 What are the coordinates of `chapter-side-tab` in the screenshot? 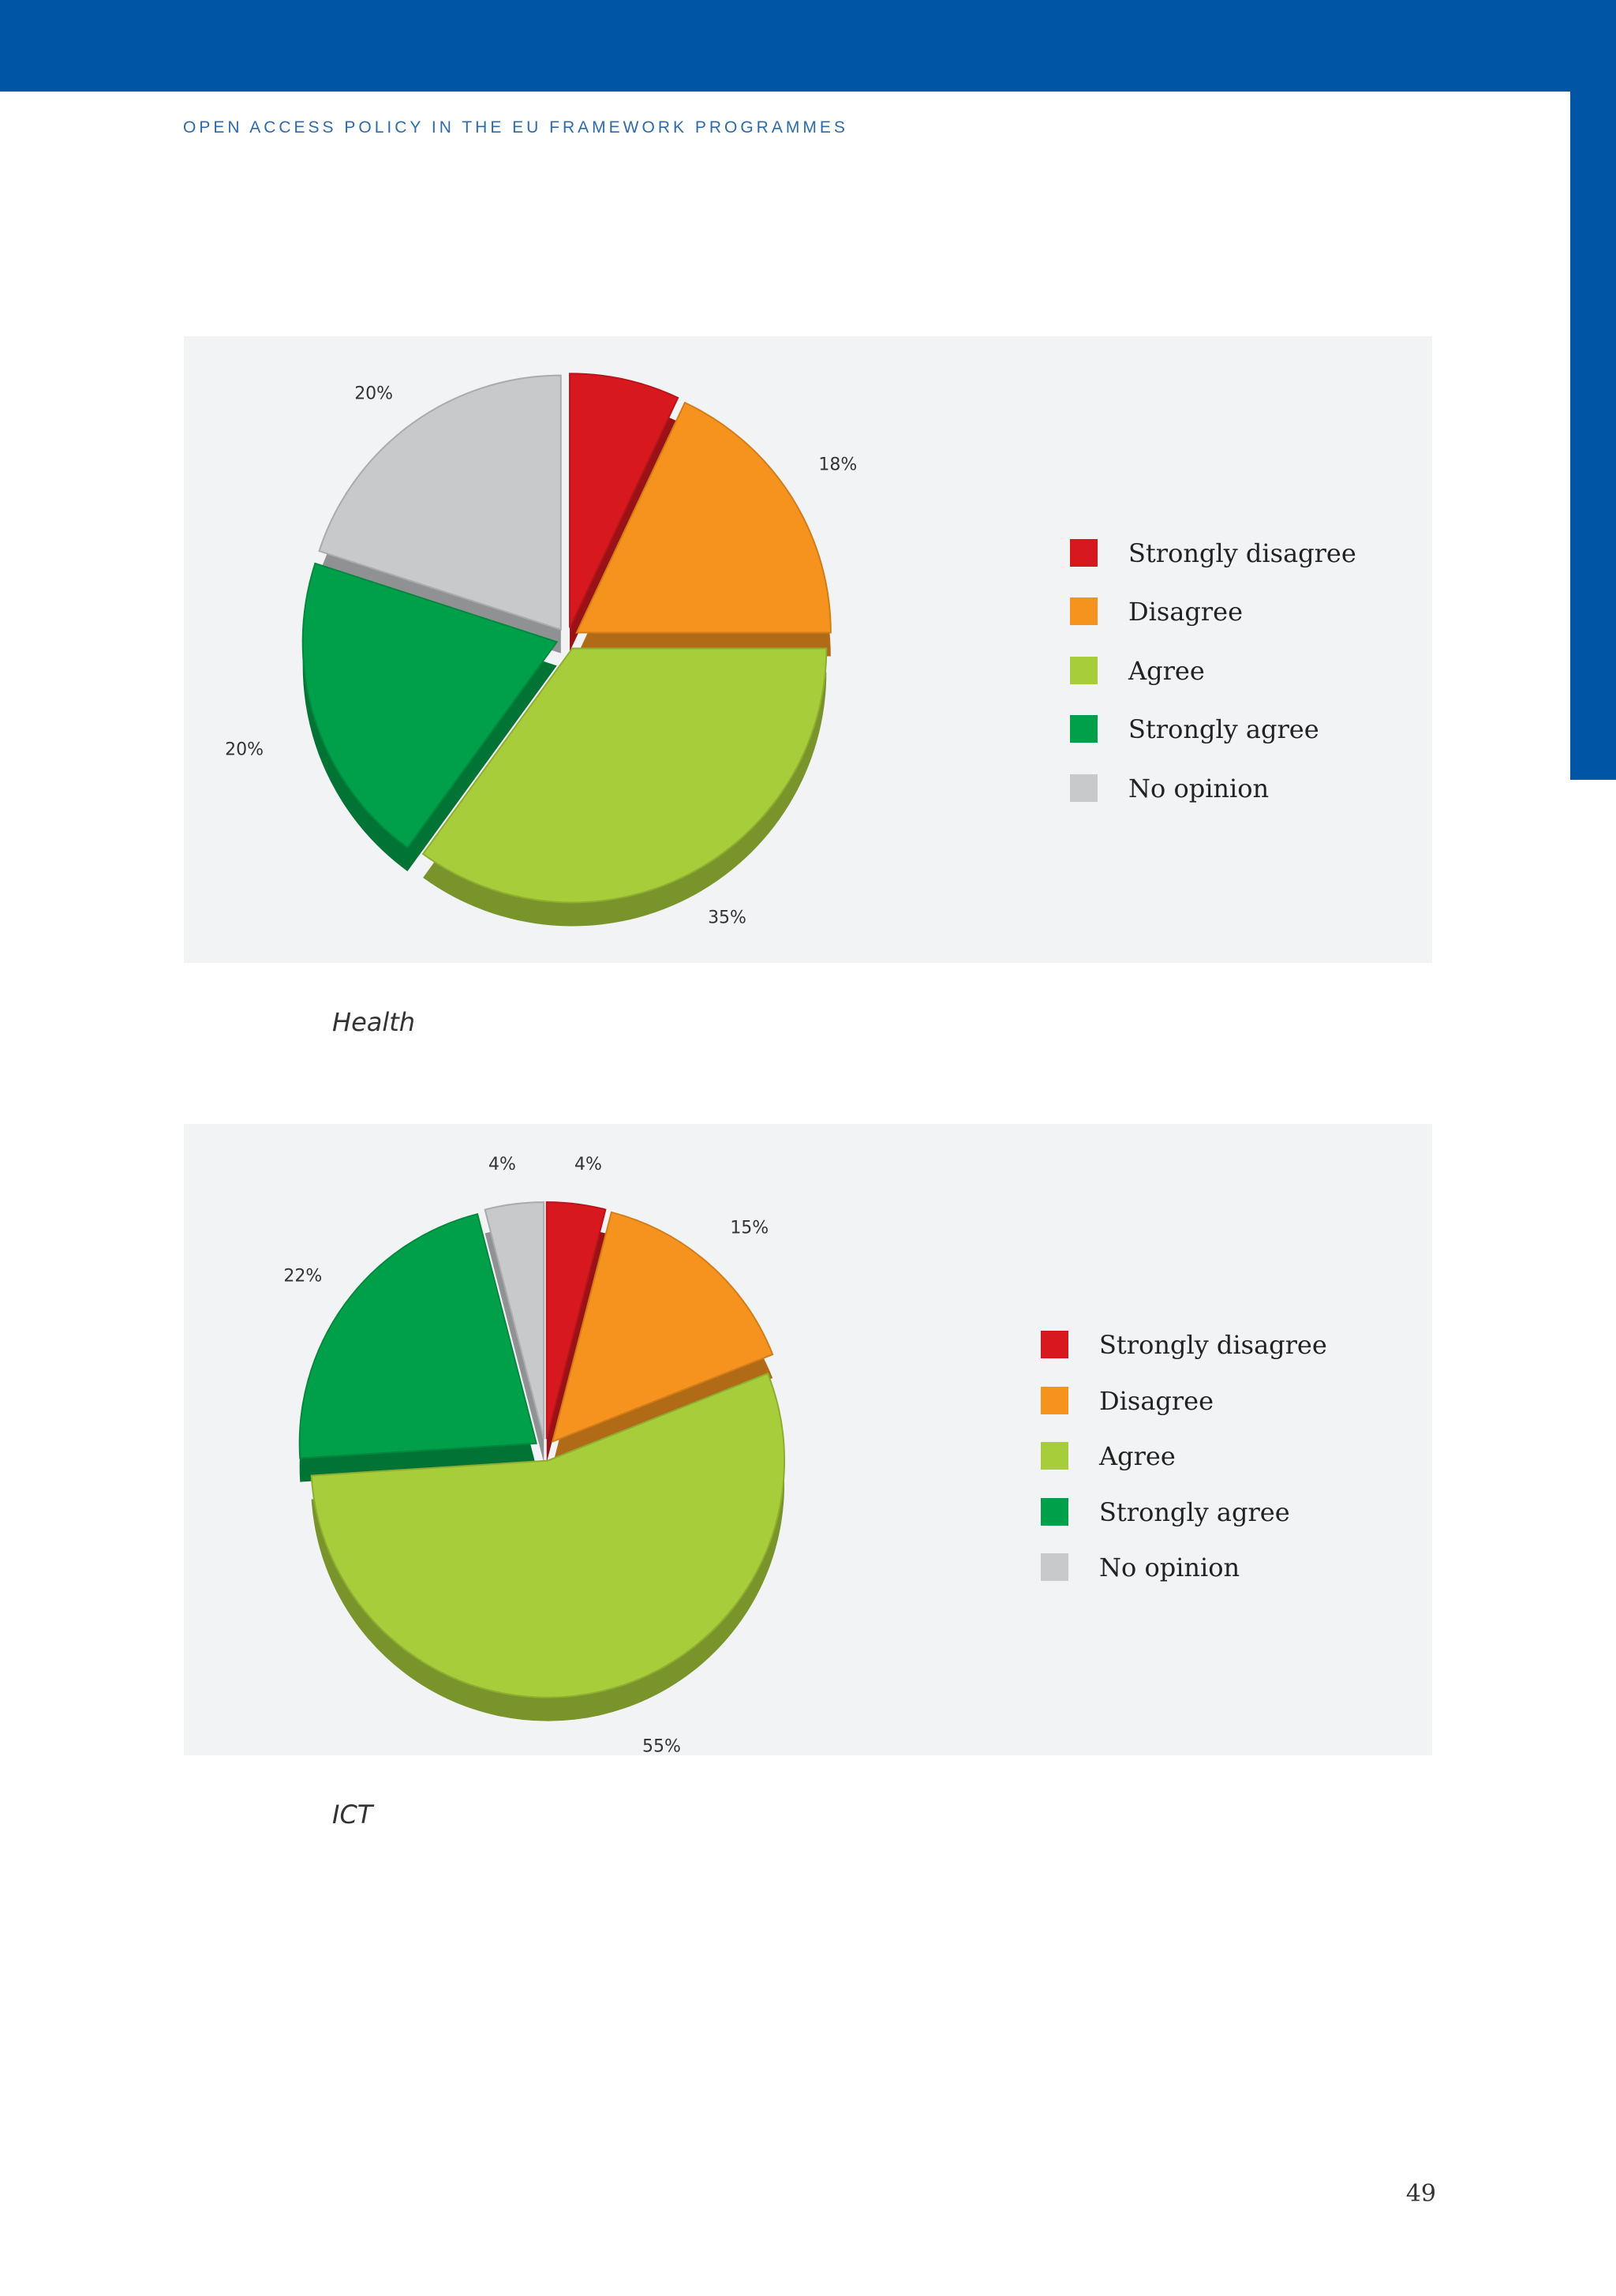 It's located at (1593, 390).